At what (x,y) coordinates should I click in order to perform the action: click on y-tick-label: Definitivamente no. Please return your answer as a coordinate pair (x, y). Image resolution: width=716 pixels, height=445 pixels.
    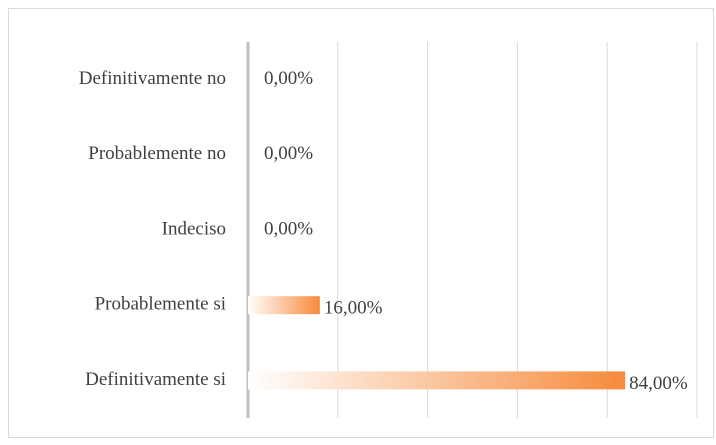
    Looking at the image, I should click on (152, 78).